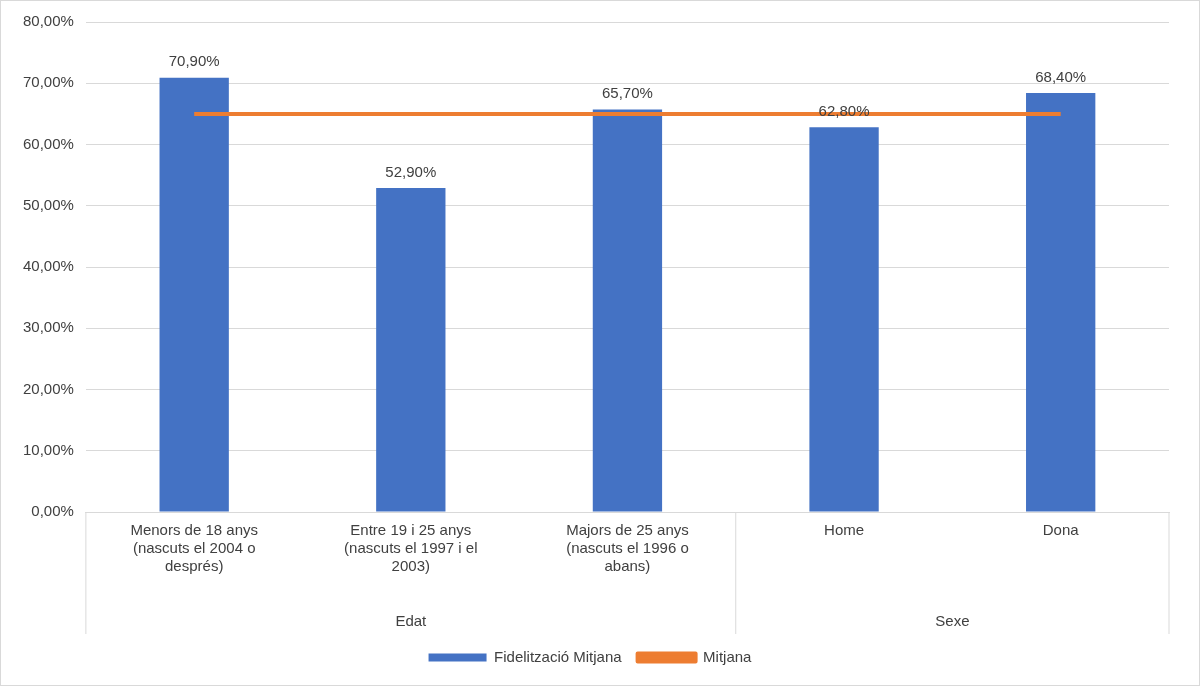 The height and width of the screenshot is (686, 1200). I want to click on data-label: 68,40%, so click(1061, 76).